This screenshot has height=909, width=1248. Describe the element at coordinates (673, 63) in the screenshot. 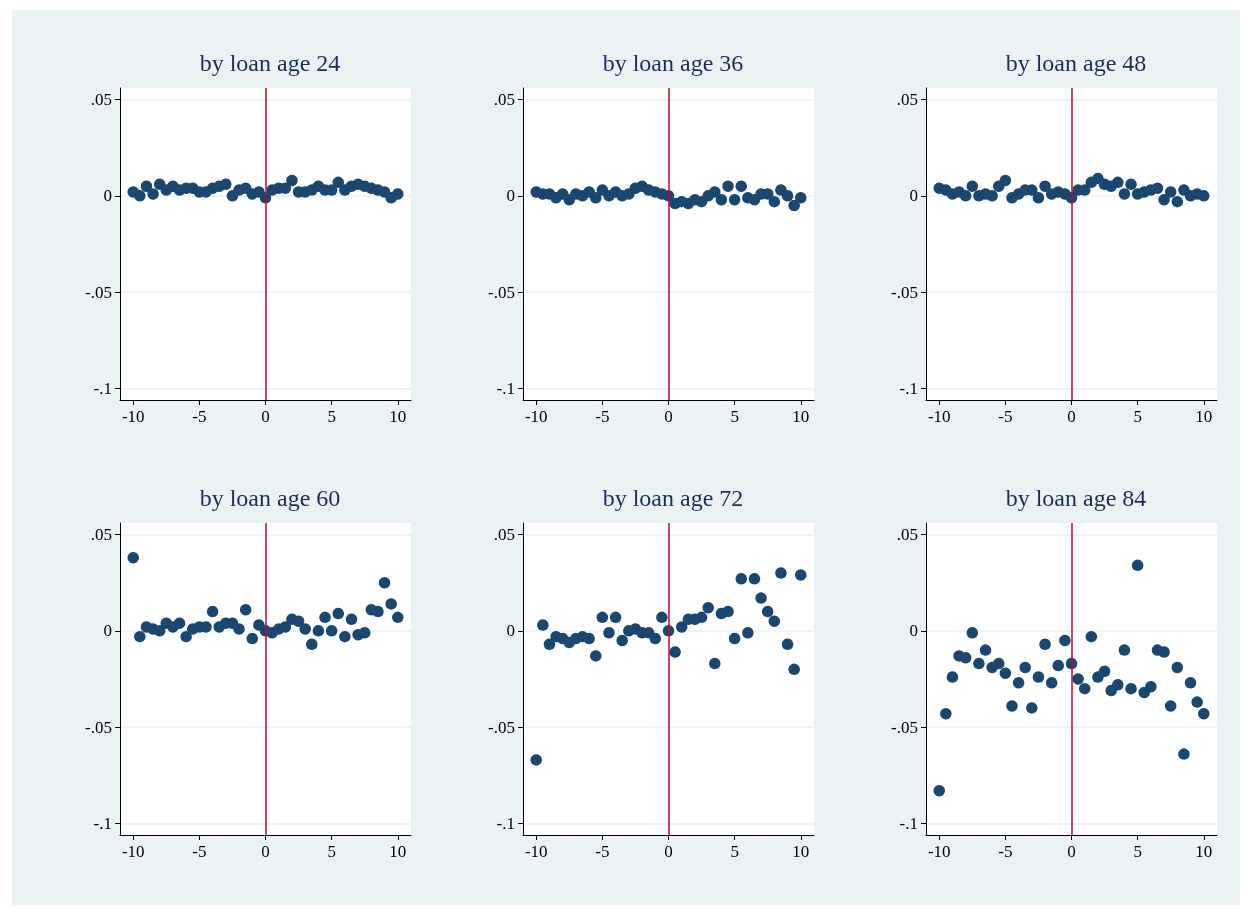

I see `chart-title: by loan age 36` at that location.